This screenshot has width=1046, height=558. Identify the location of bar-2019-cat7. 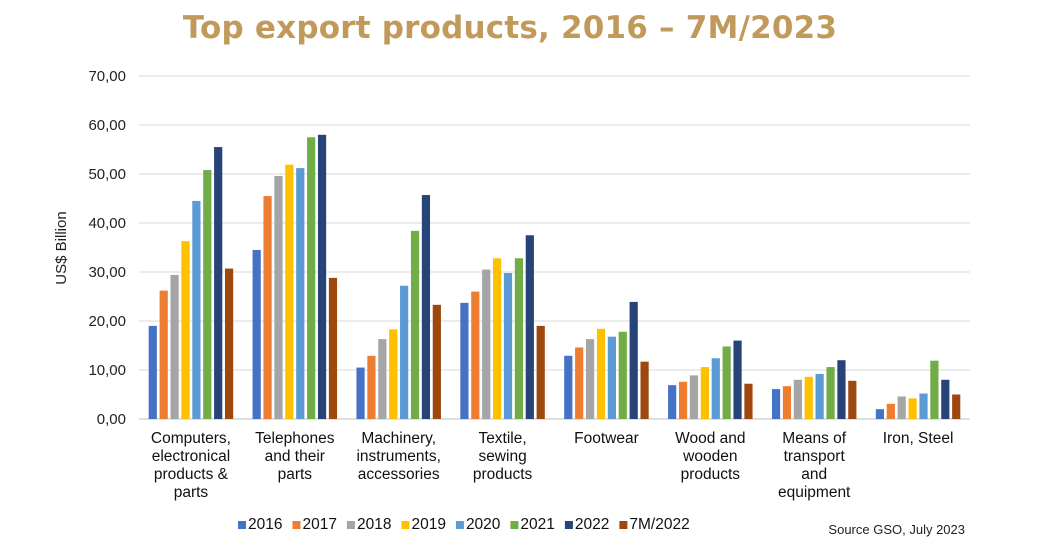
(912, 408).